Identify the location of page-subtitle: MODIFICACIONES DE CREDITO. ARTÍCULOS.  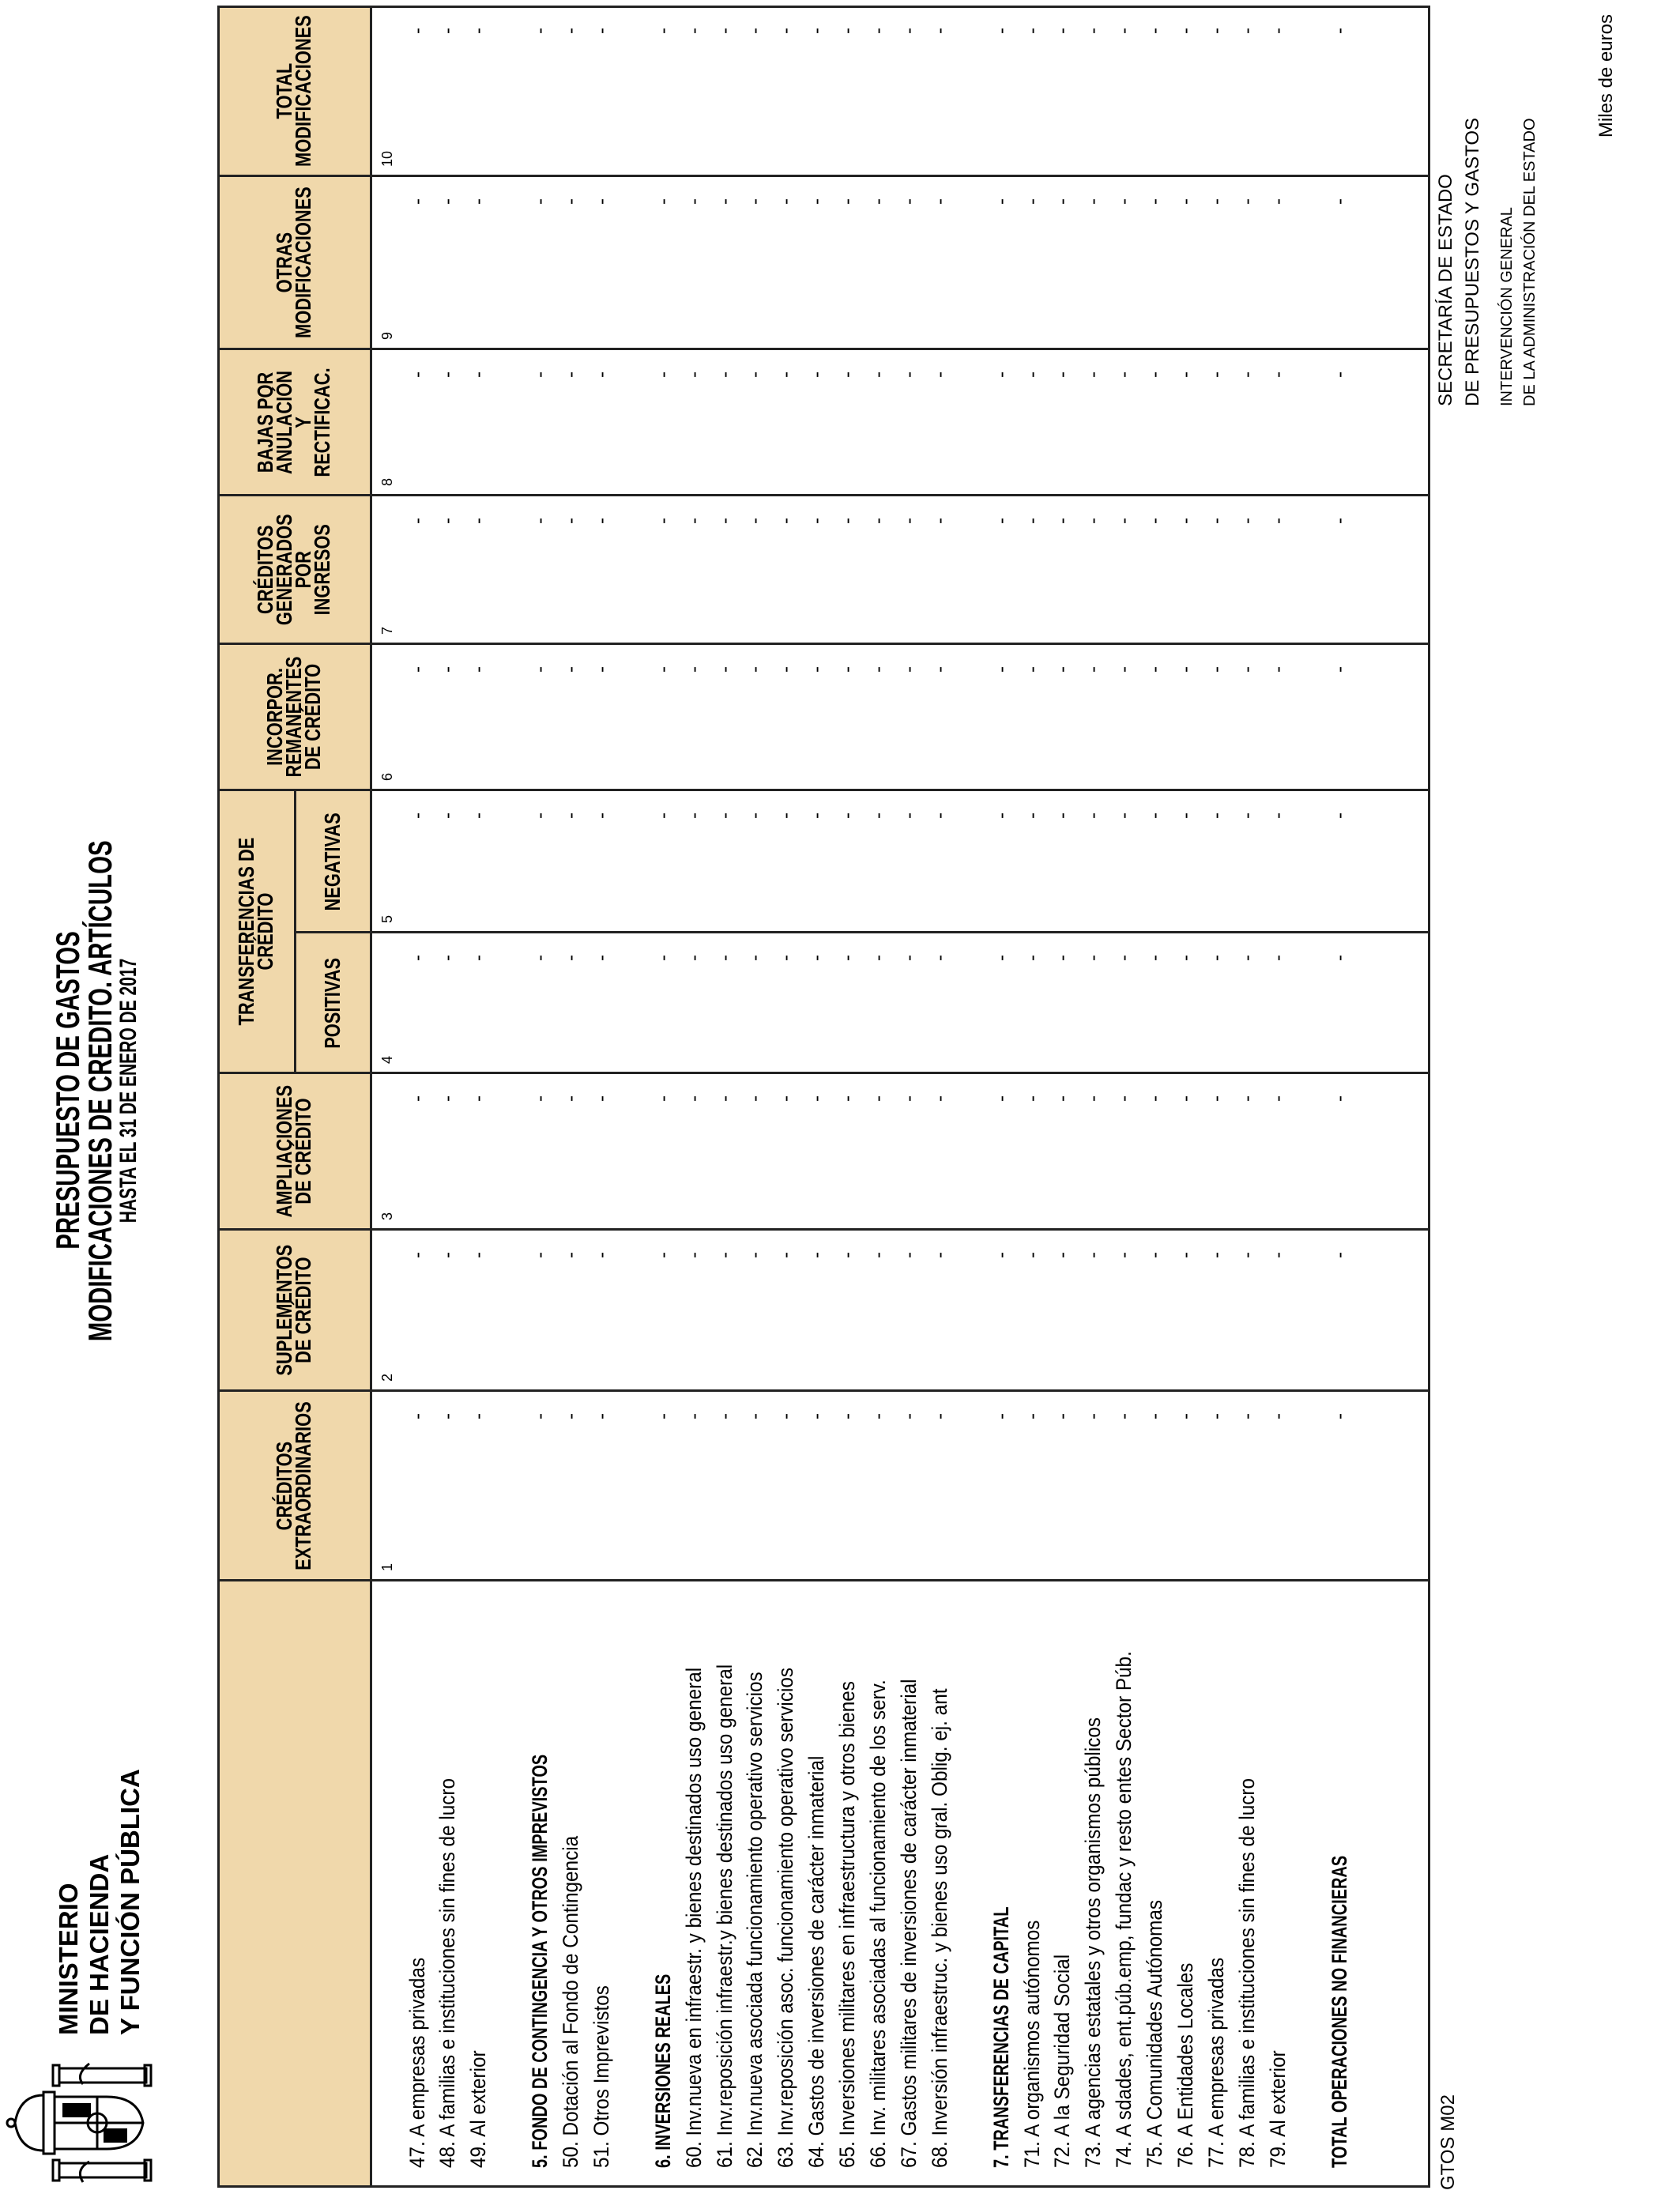
(100, 1094).